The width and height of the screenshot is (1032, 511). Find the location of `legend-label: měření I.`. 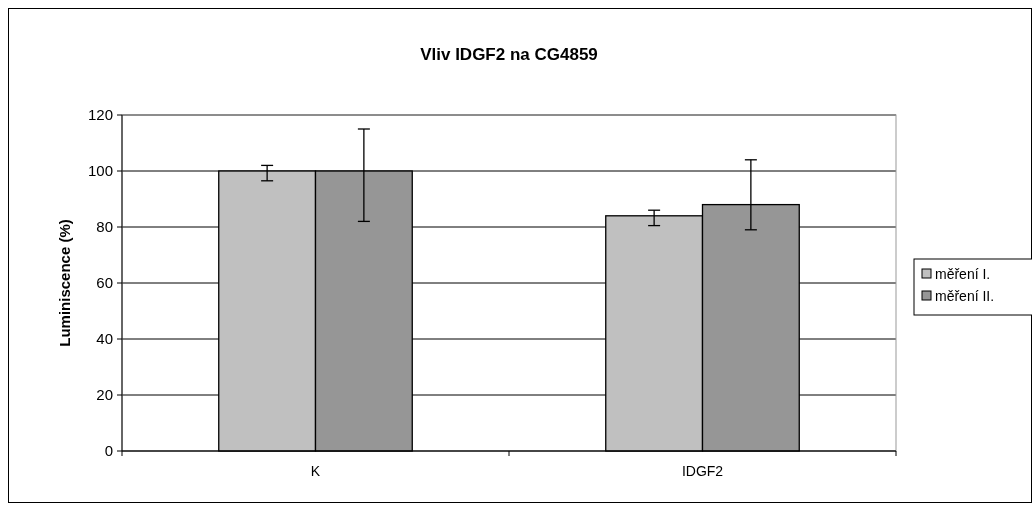

legend-label: měření I. is located at coordinates (963, 273).